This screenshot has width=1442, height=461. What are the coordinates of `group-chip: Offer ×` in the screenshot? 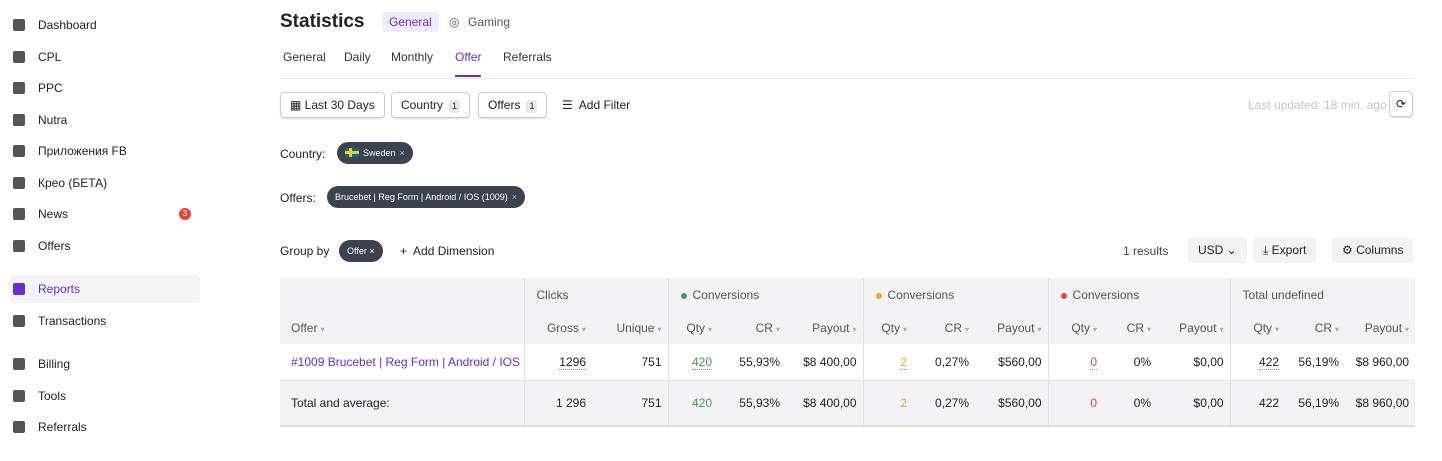 It's located at (361, 251).